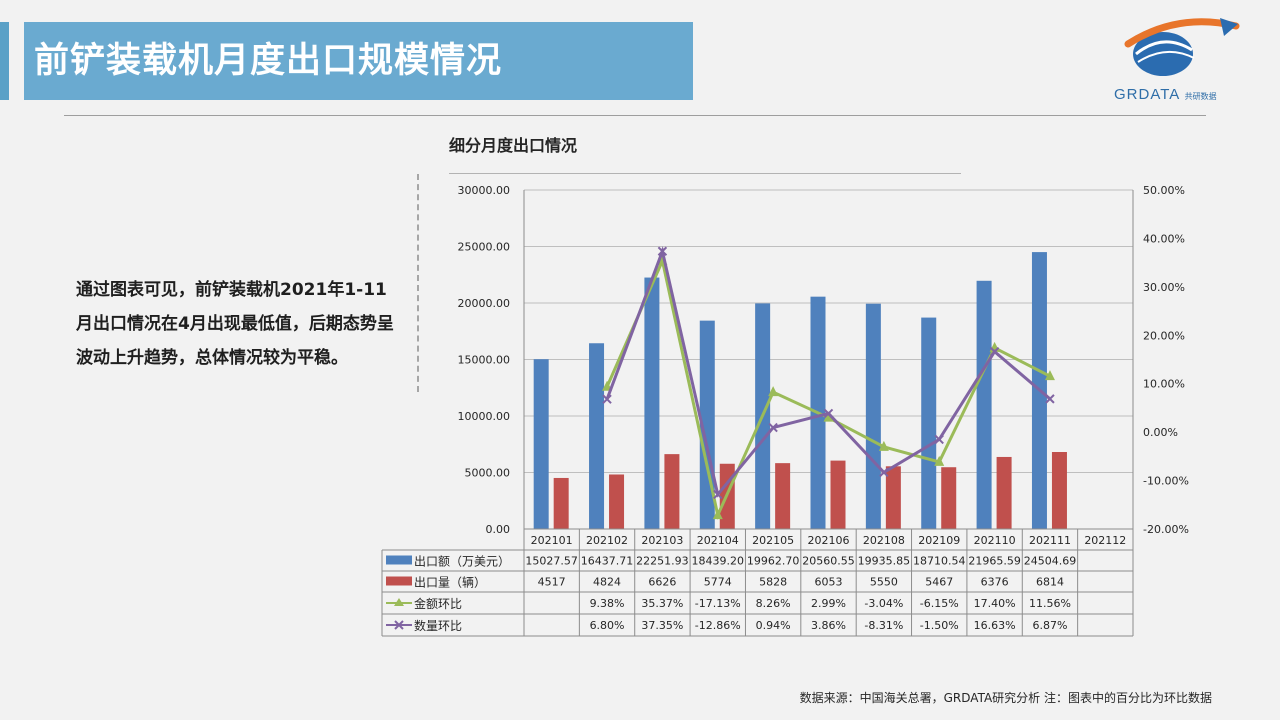 The image size is (1280, 720). I want to click on page-title: 前铲装载机月度出口规模情况, so click(268, 61).